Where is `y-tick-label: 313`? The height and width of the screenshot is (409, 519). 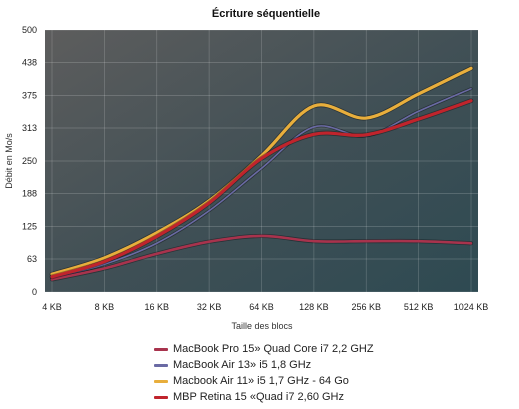 y-tick-label: 313 is located at coordinates (29, 128).